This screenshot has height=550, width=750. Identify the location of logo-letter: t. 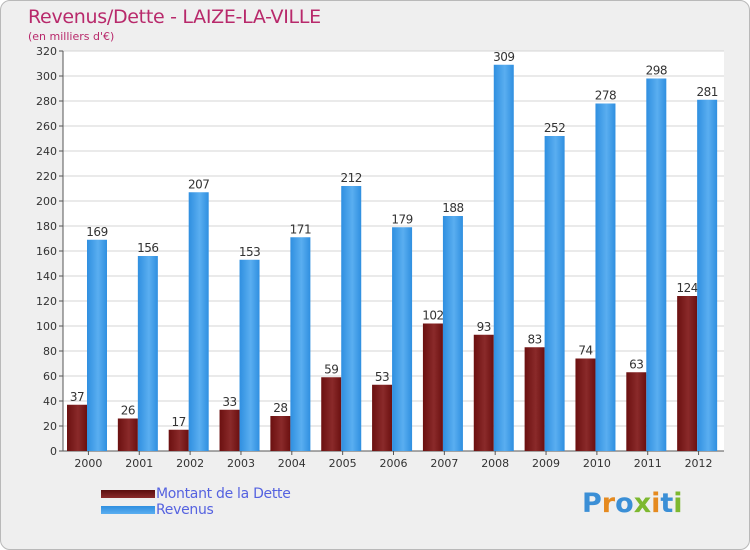
(667, 503).